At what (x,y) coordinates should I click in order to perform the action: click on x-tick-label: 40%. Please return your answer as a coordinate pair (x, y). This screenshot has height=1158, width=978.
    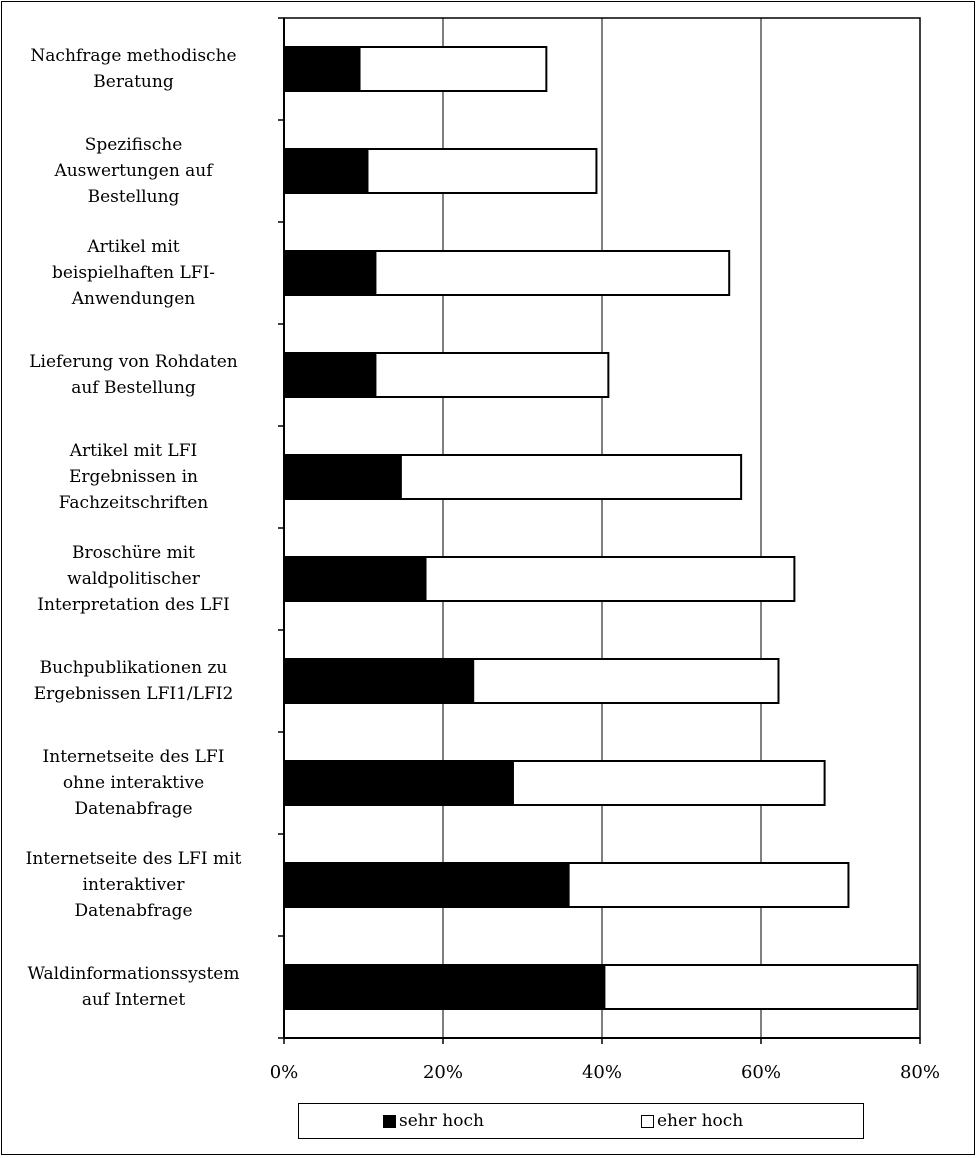
    Looking at the image, I should click on (601, 1072).